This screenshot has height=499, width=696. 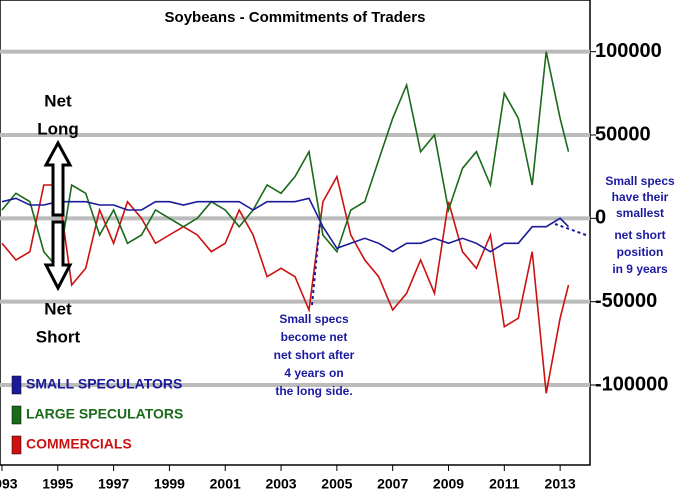 I want to click on x-tick-label: 2007, so click(x=392, y=484).